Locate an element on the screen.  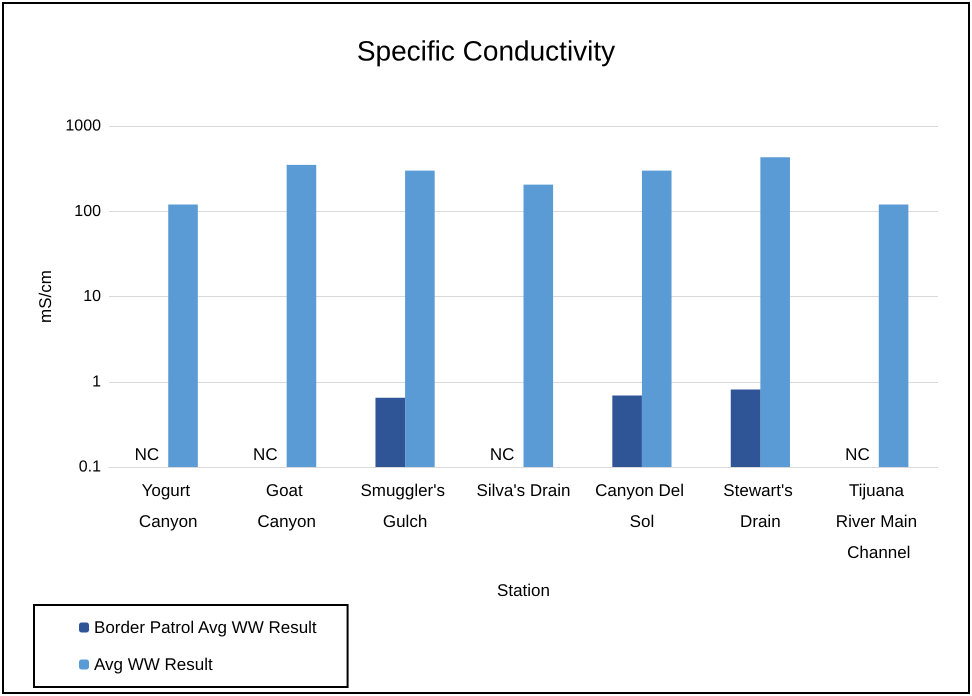
y-tick-label: 10 is located at coordinates (92, 296).